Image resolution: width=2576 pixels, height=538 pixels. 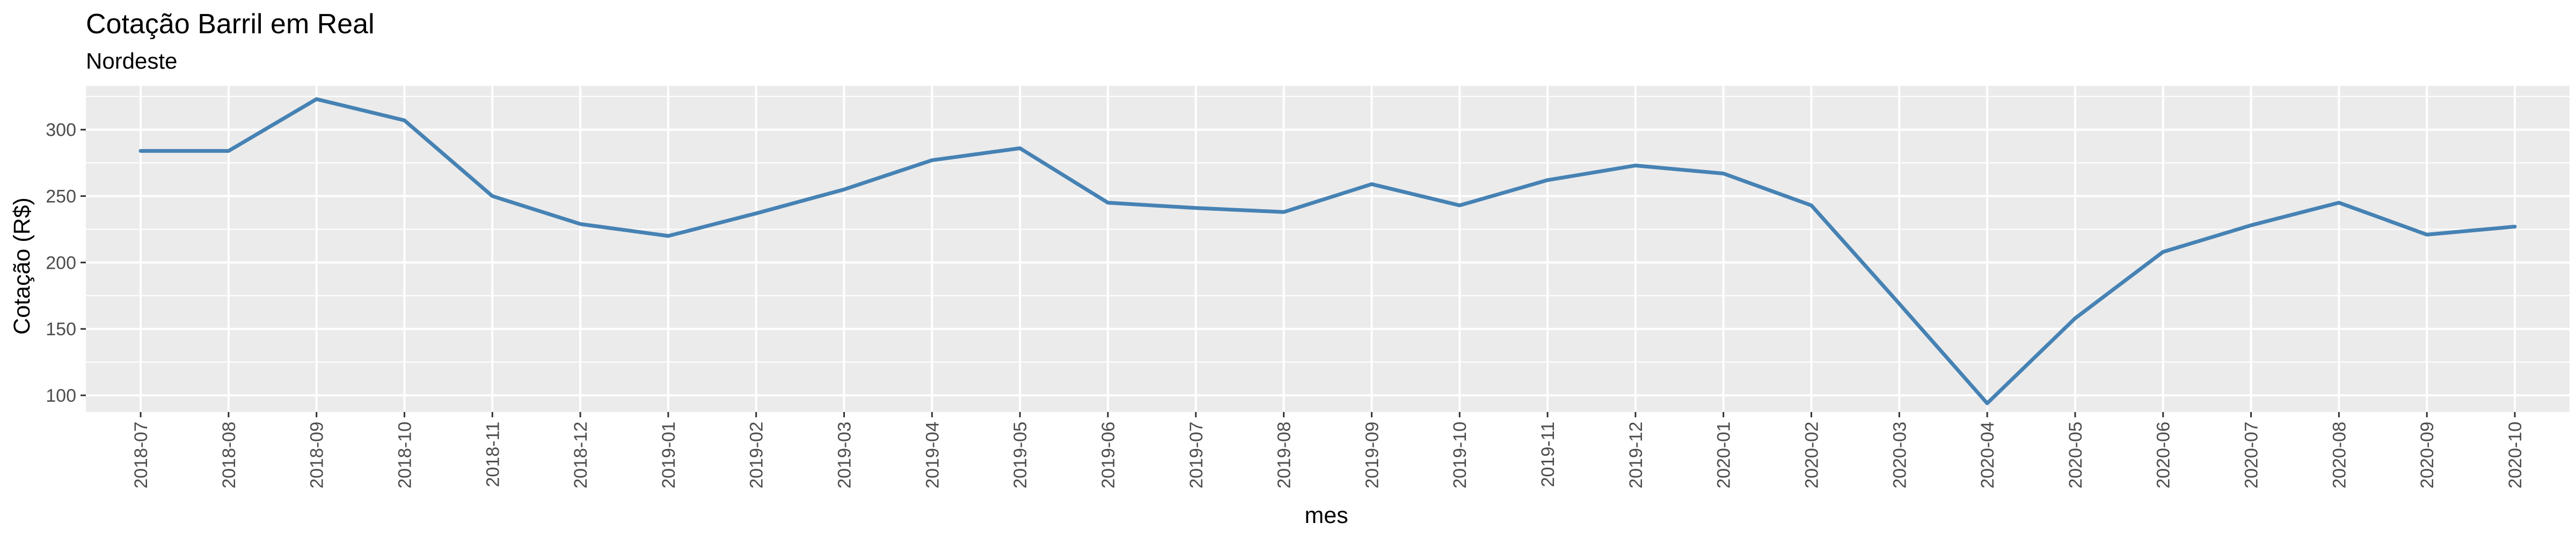 I want to click on x-tick-label: 2019-11, so click(x=1548, y=455).